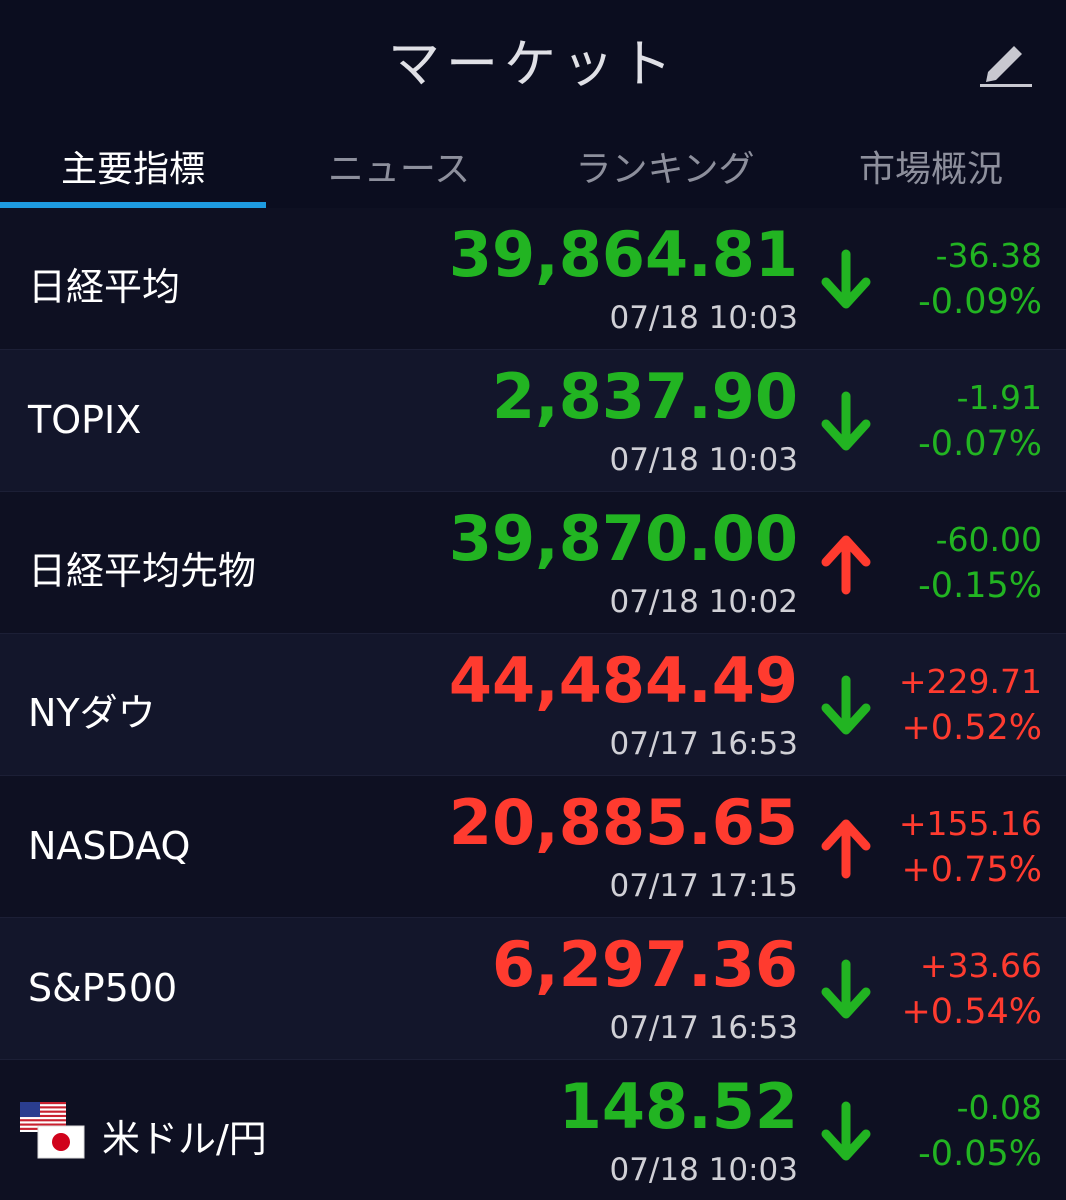 The image size is (1066, 1200). What do you see at coordinates (980, 586) in the screenshot?
I see `percent-change: -0.15%` at bounding box center [980, 586].